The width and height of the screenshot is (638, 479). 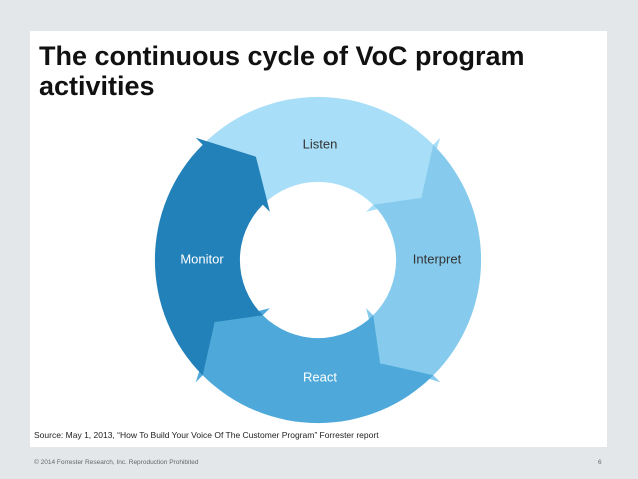 I want to click on segment-label: Interpret, so click(x=437, y=258).